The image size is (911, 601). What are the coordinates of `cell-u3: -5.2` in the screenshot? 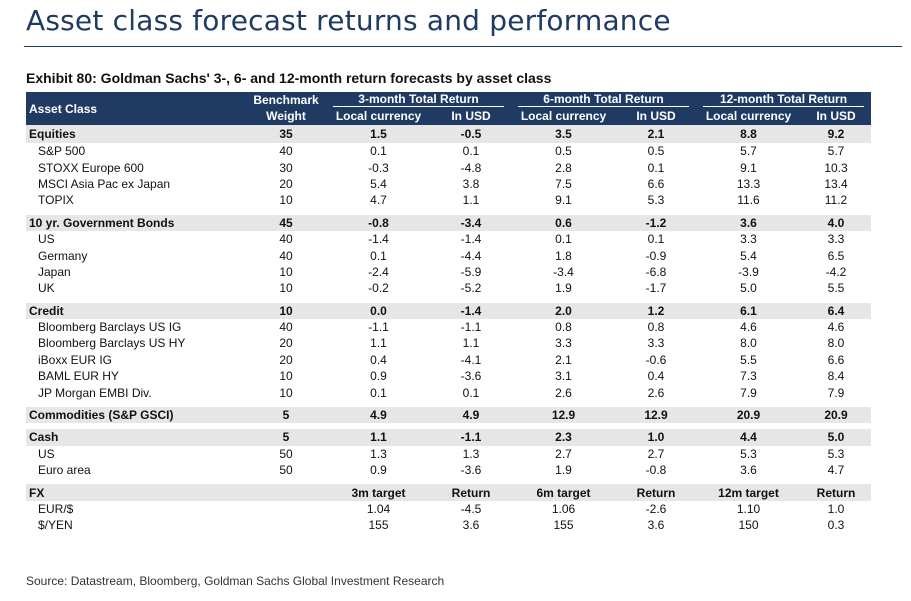 It's located at (471, 288).